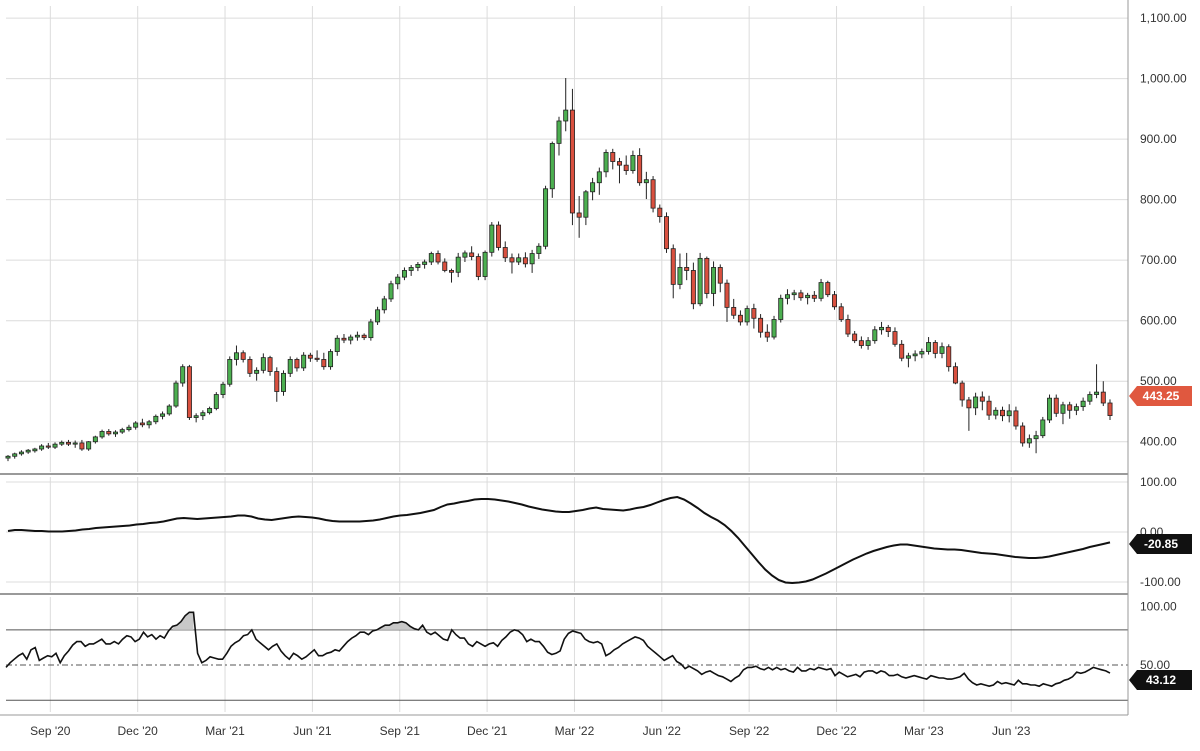 The width and height of the screenshot is (1200, 751). Describe the element at coordinates (749, 731) in the screenshot. I see `x-tick-label: Sep '22` at that location.